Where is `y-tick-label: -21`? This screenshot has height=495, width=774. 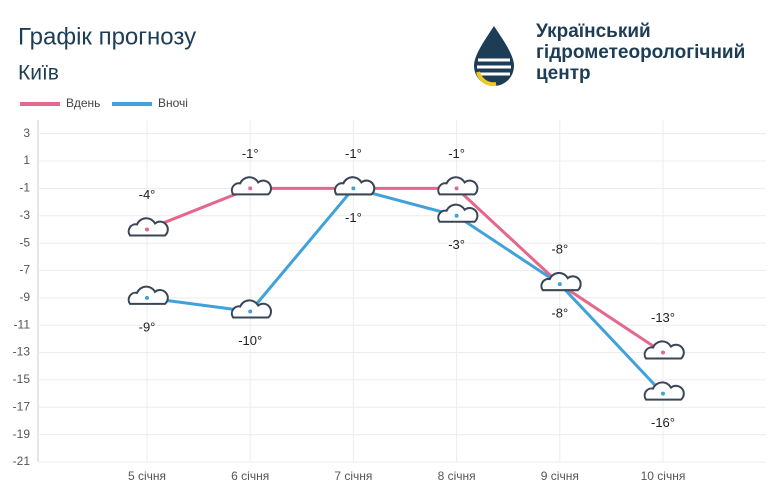 y-tick-label: -21 is located at coordinates (22, 461).